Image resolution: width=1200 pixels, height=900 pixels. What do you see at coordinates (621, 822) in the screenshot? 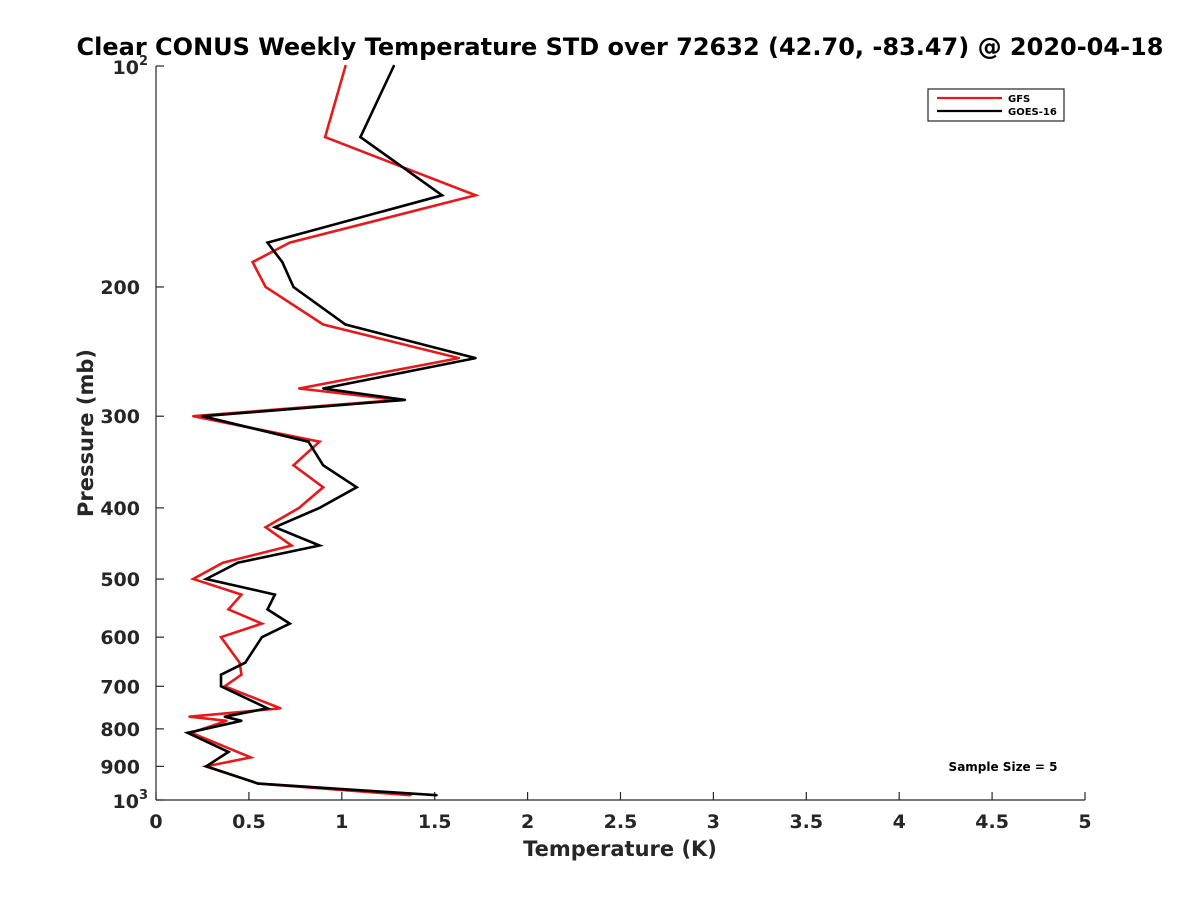
I see `x-tick-label: 2.5` at bounding box center [621, 822].